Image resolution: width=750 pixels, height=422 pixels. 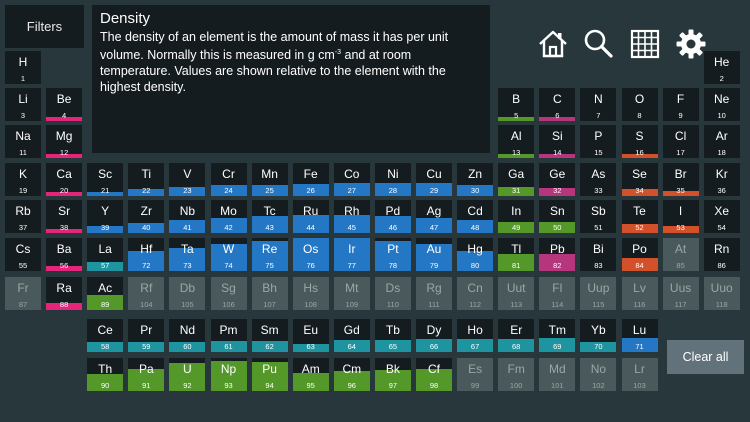 I want to click on element-i: I 53, so click(x=680, y=216).